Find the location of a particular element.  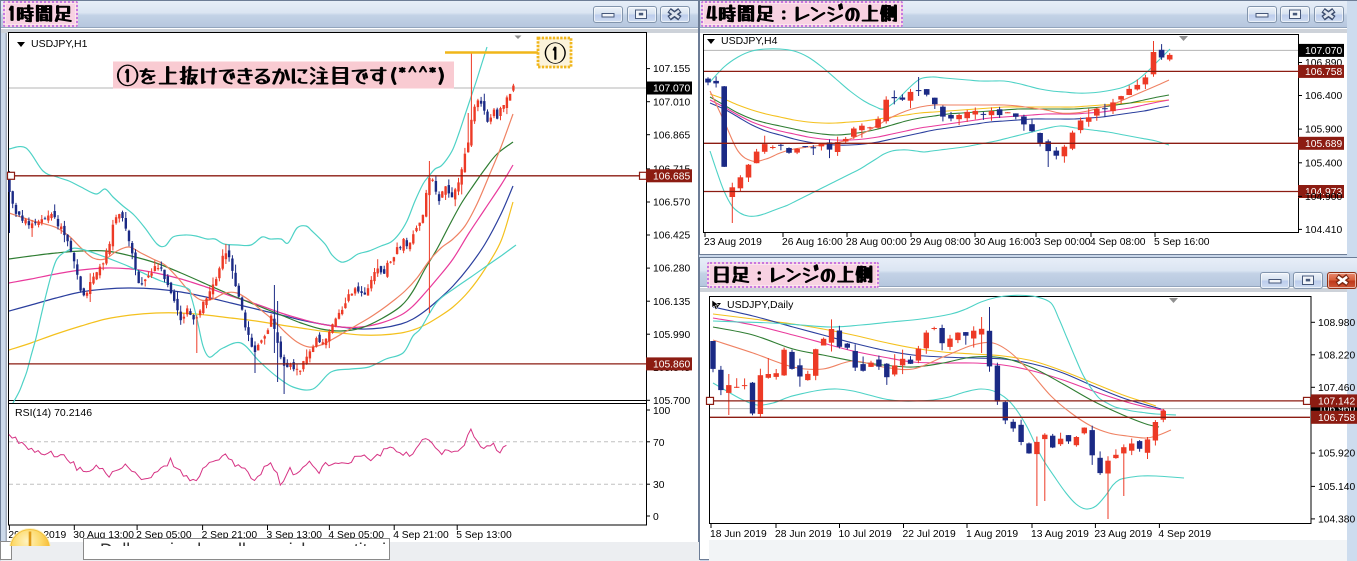

svg-text: 70 is located at coordinates (659, 443).